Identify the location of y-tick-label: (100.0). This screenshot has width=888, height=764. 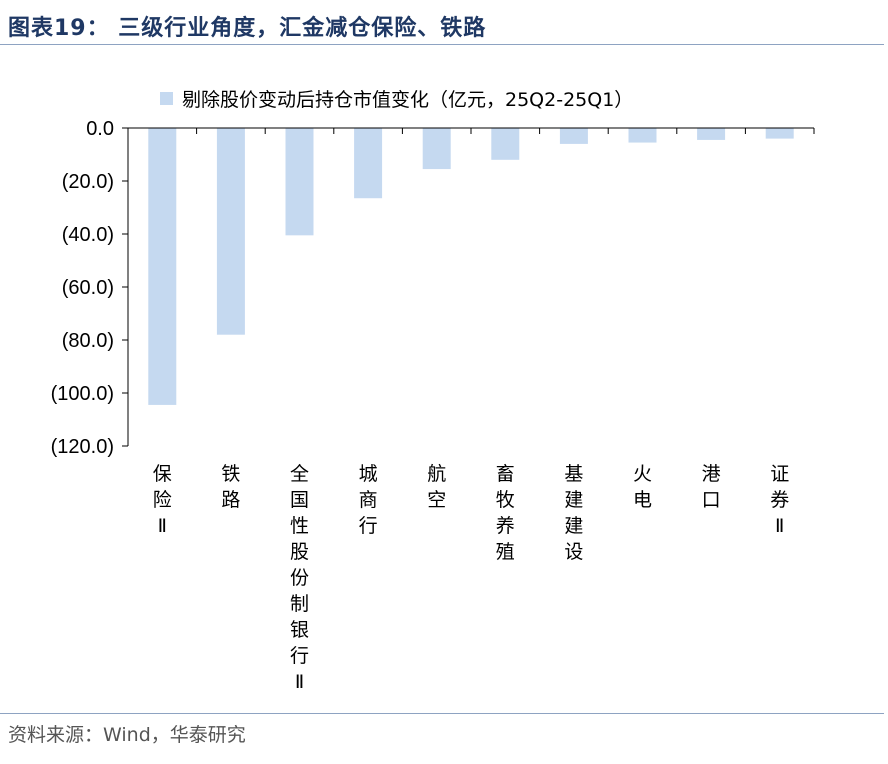
(82, 394).